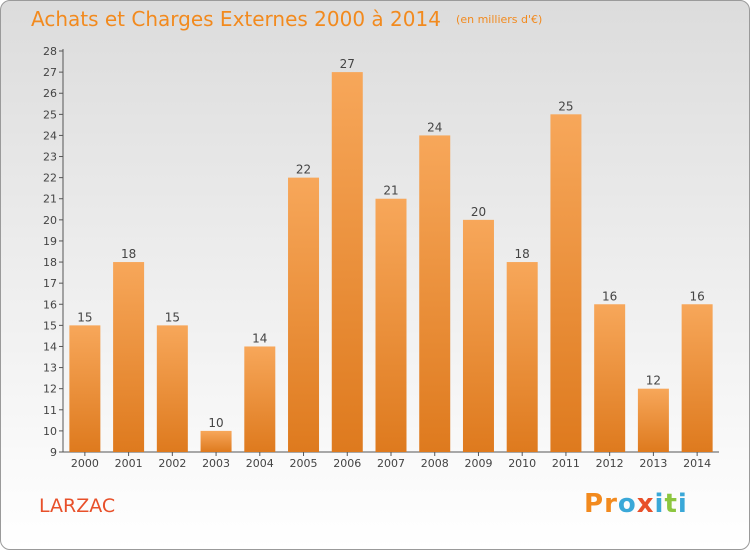 This screenshot has width=750, height=550. I want to click on y-tick-label: 26, so click(50, 93).